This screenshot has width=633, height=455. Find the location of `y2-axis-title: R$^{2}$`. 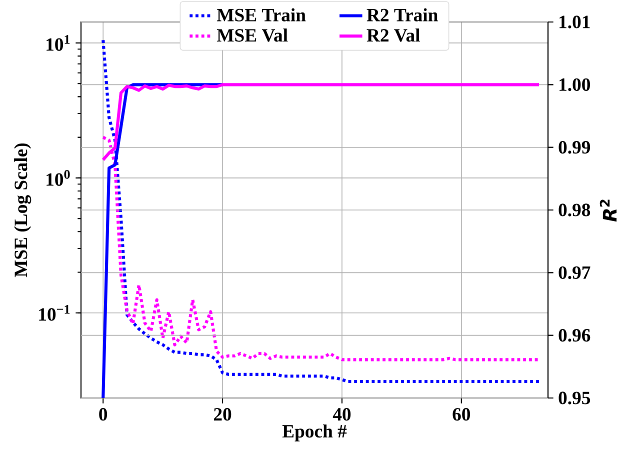

y2-axis-title: R$^{2}$ is located at coordinates (608, 211).